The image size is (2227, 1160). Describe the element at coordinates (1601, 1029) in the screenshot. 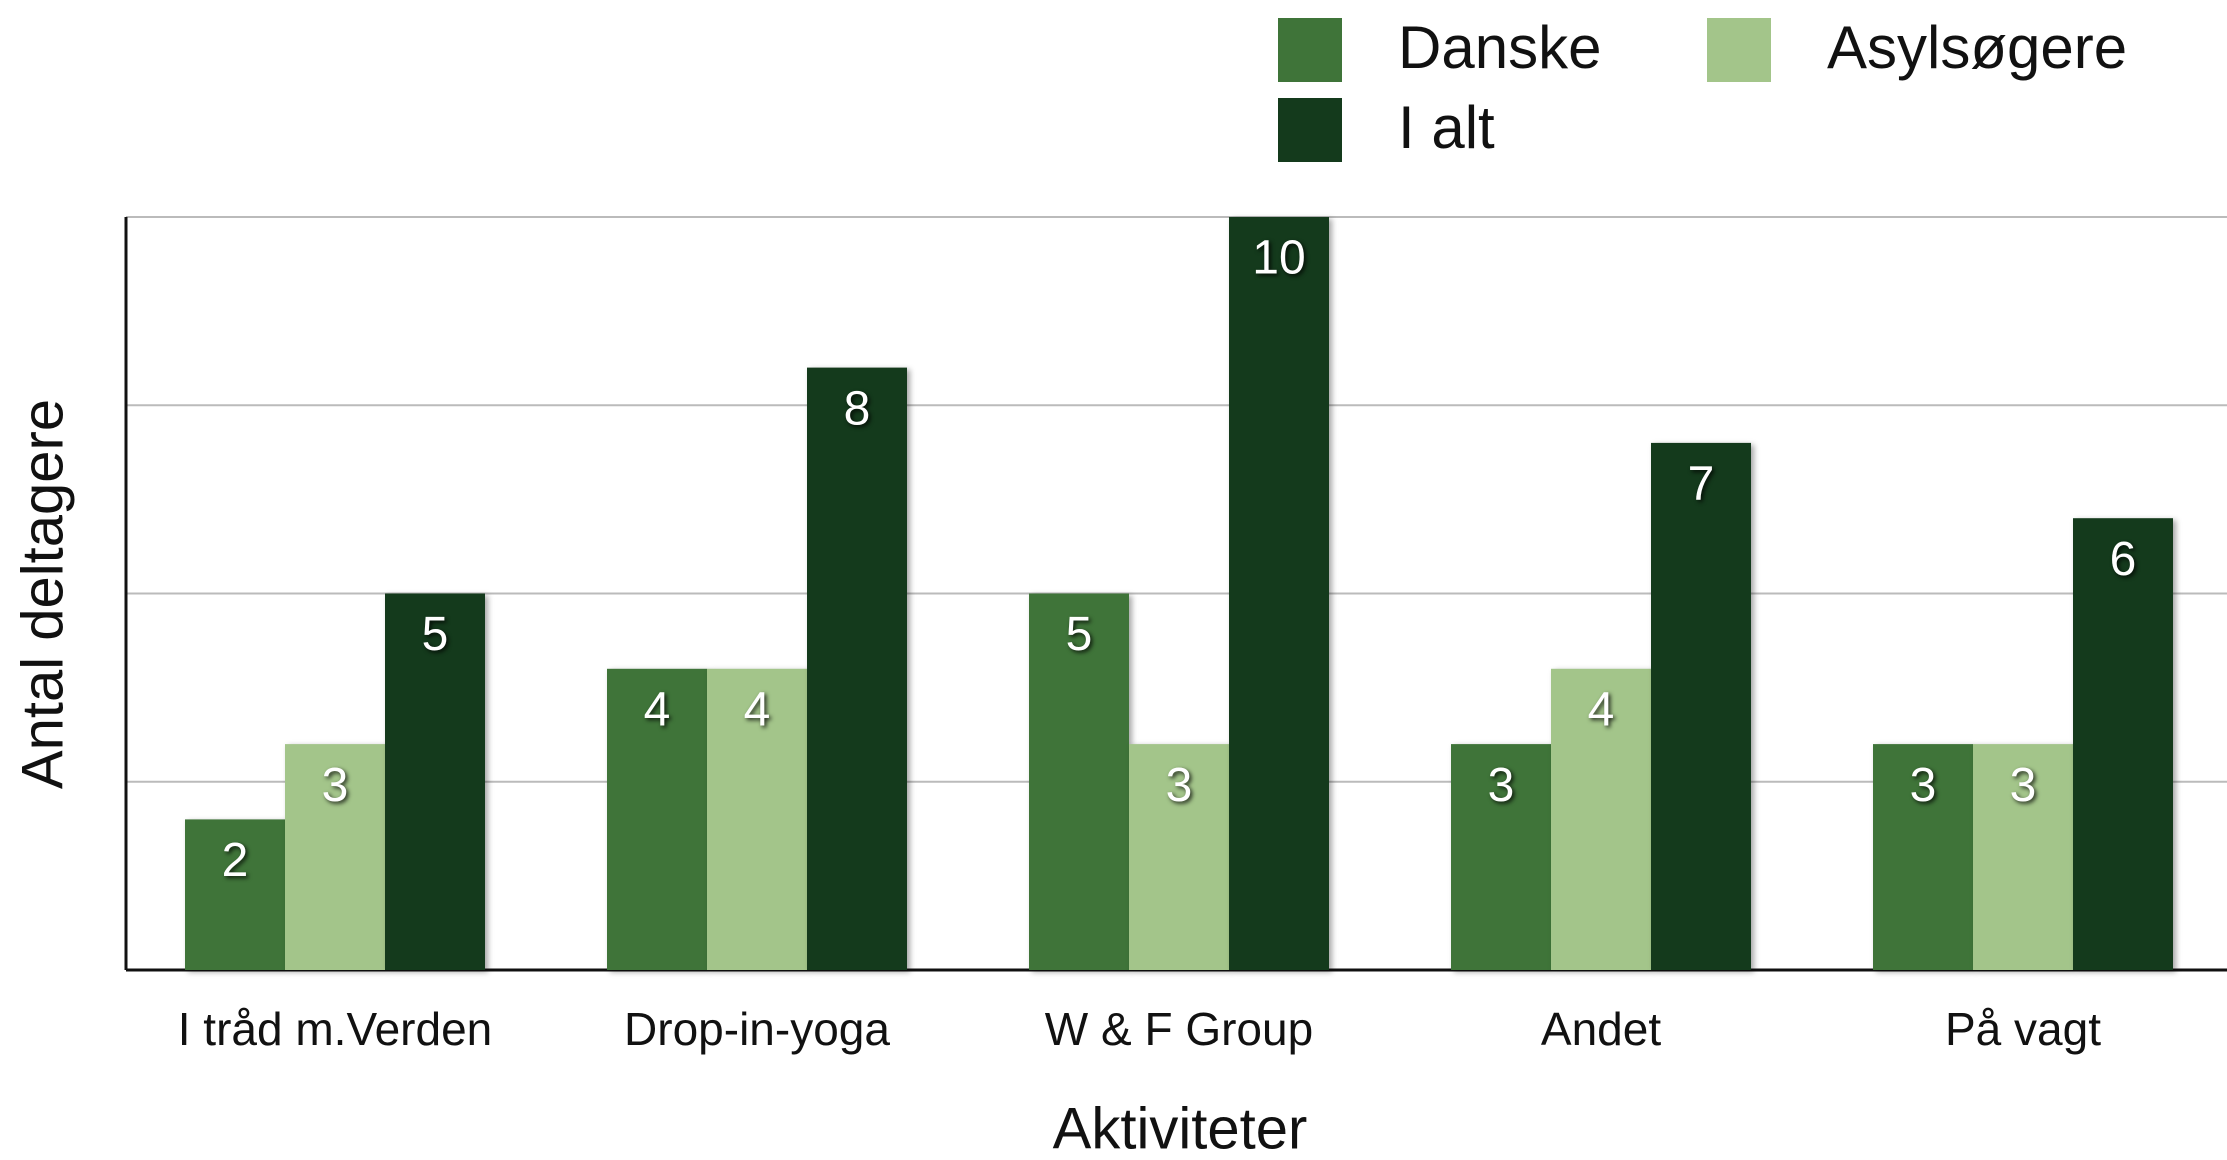

I see `x-tick-label: Andet` at that location.